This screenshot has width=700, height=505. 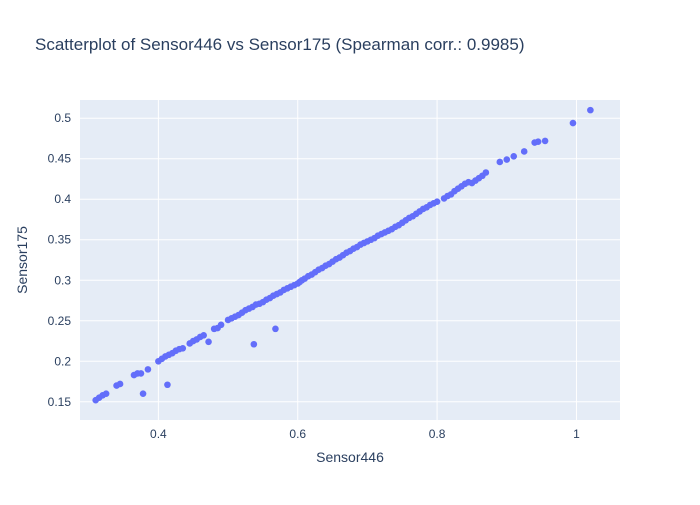 What do you see at coordinates (60, 240) in the screenshot?
I see `y-tick-label: 0.35` at bounding box center [60, 240].